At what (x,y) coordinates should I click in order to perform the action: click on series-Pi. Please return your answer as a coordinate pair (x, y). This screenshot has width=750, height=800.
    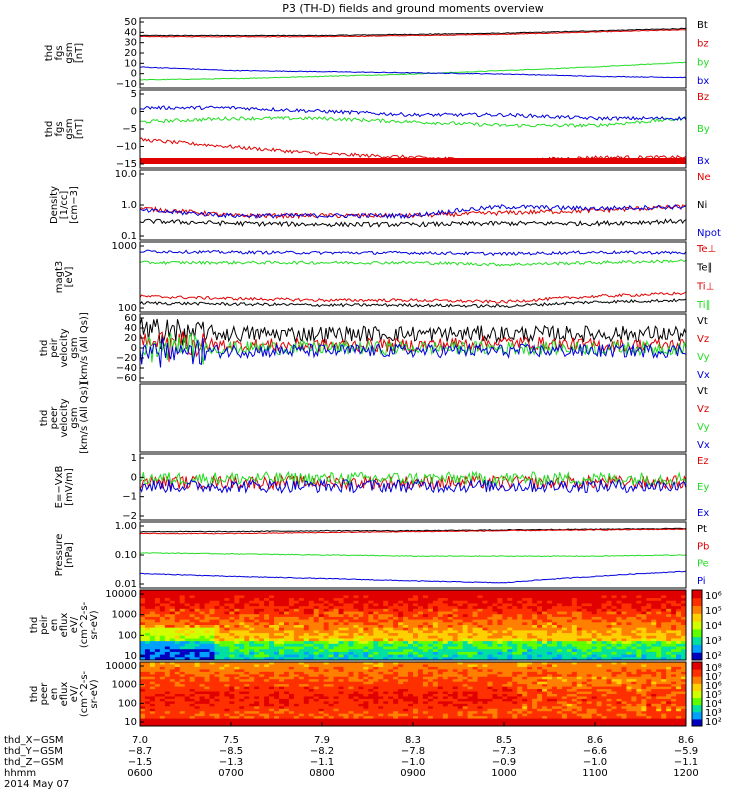
    Looking at the image, I should click on (413, 555).